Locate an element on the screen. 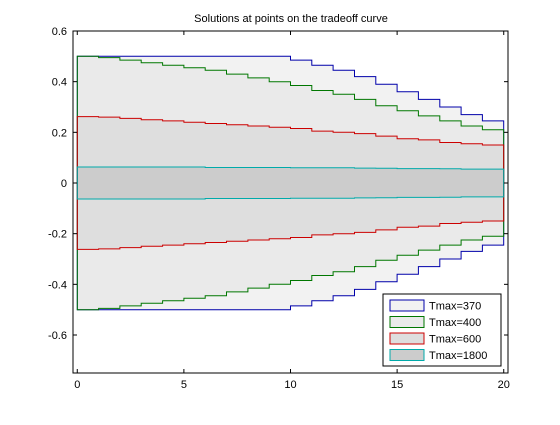 This screenshot has width=560, height=425. y-tick-label: 0 is located at coordinates (64, 184).